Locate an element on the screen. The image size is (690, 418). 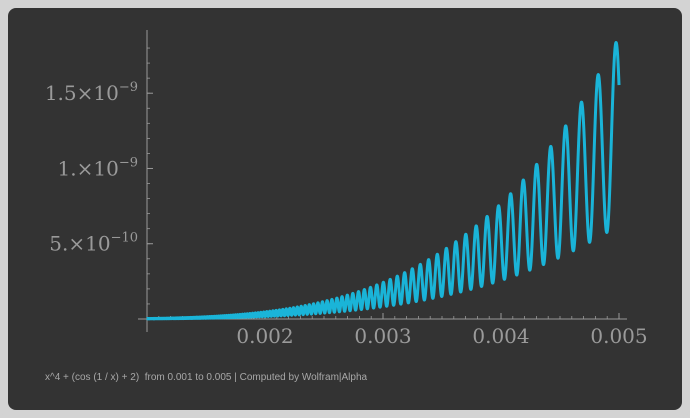
y-tick-label: 1.×10−9 is located at coordinates (98, 167).